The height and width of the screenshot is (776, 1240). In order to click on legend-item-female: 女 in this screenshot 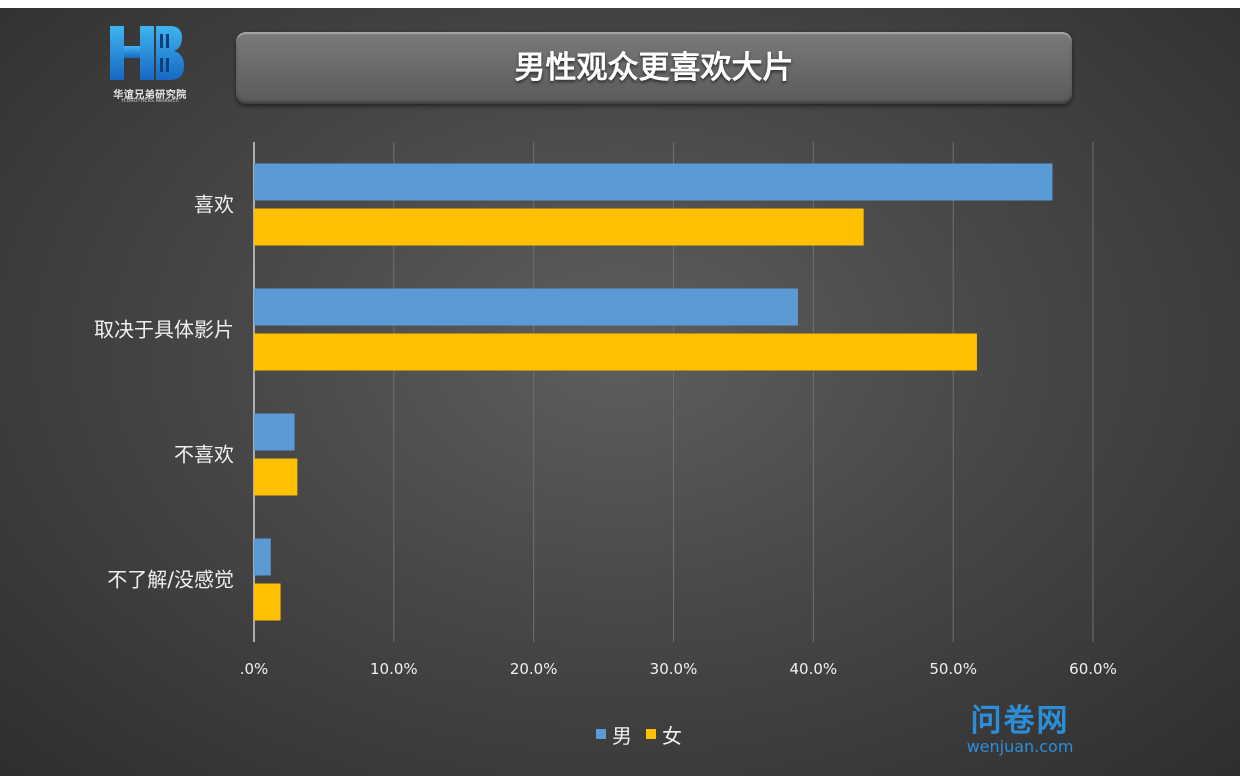, I will do `click(664, 734)`.